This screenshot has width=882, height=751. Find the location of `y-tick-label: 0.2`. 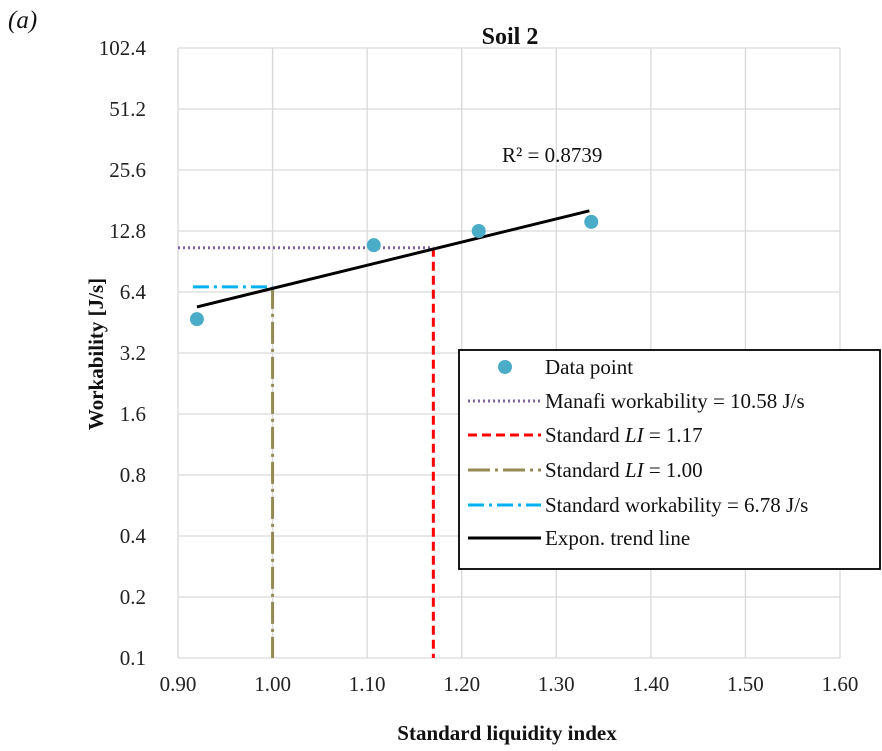

y-tick-label: 0.2 is located at coordinates (133, 597).